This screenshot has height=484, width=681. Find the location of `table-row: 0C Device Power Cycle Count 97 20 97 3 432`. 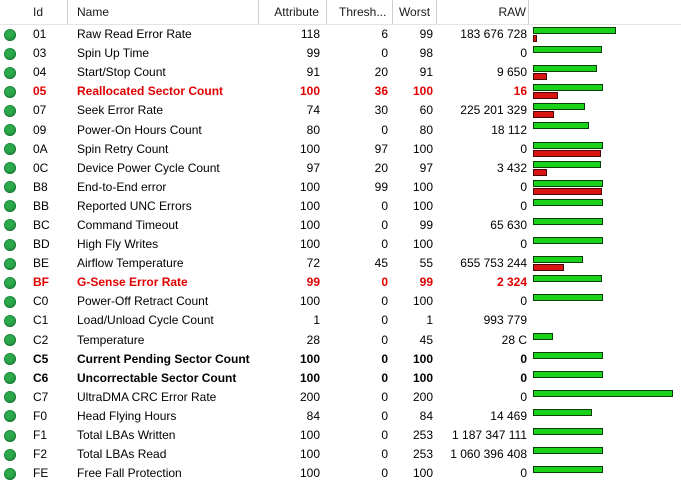

table-row: 0C Device Power Cycle Count 97 20 97 3 432 is located at coordinates (340, 168).